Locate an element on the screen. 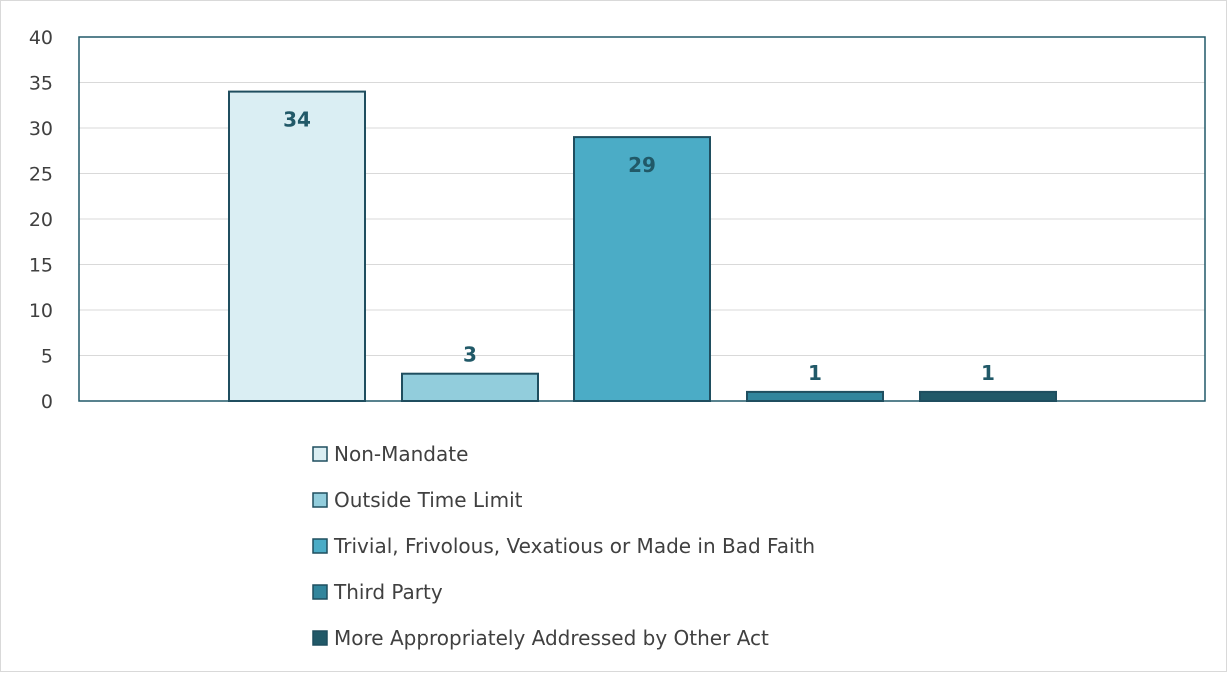 This screenshot has height=677, width=1227. y-tick-label: 5 is located at coordinates (47, 357).